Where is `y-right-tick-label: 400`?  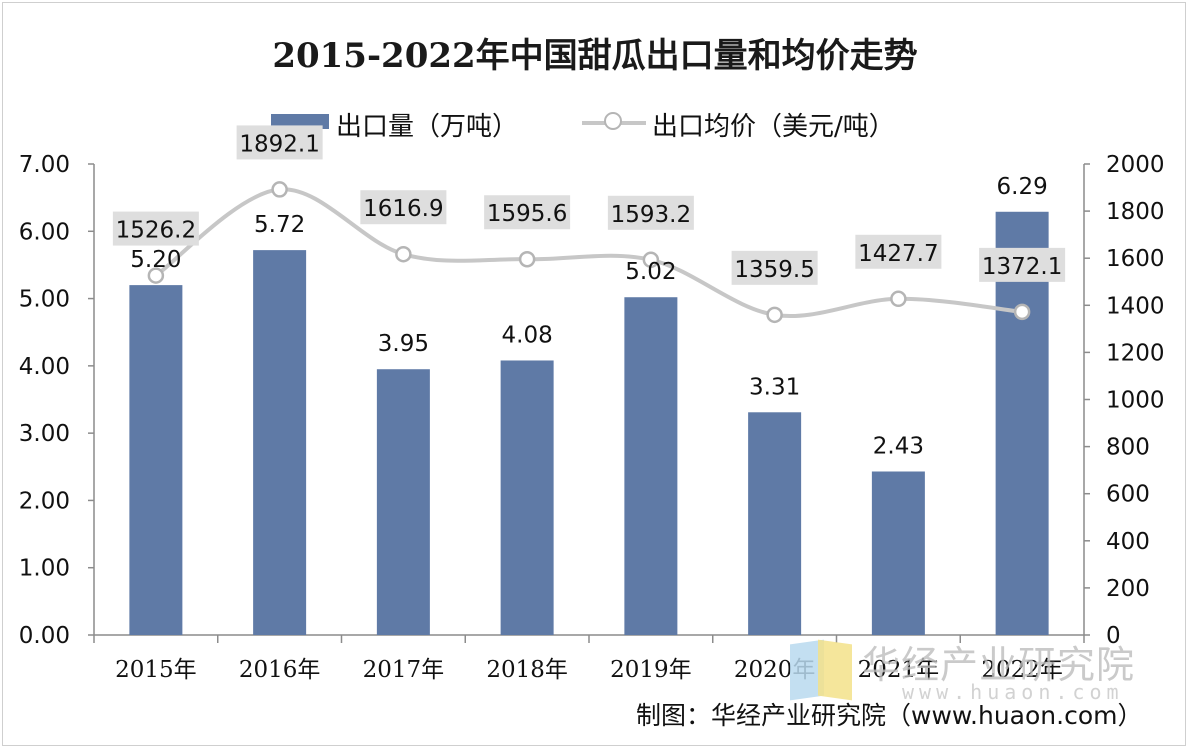 y-right-tick-label: 400 is located at coordinates (1128, 542).